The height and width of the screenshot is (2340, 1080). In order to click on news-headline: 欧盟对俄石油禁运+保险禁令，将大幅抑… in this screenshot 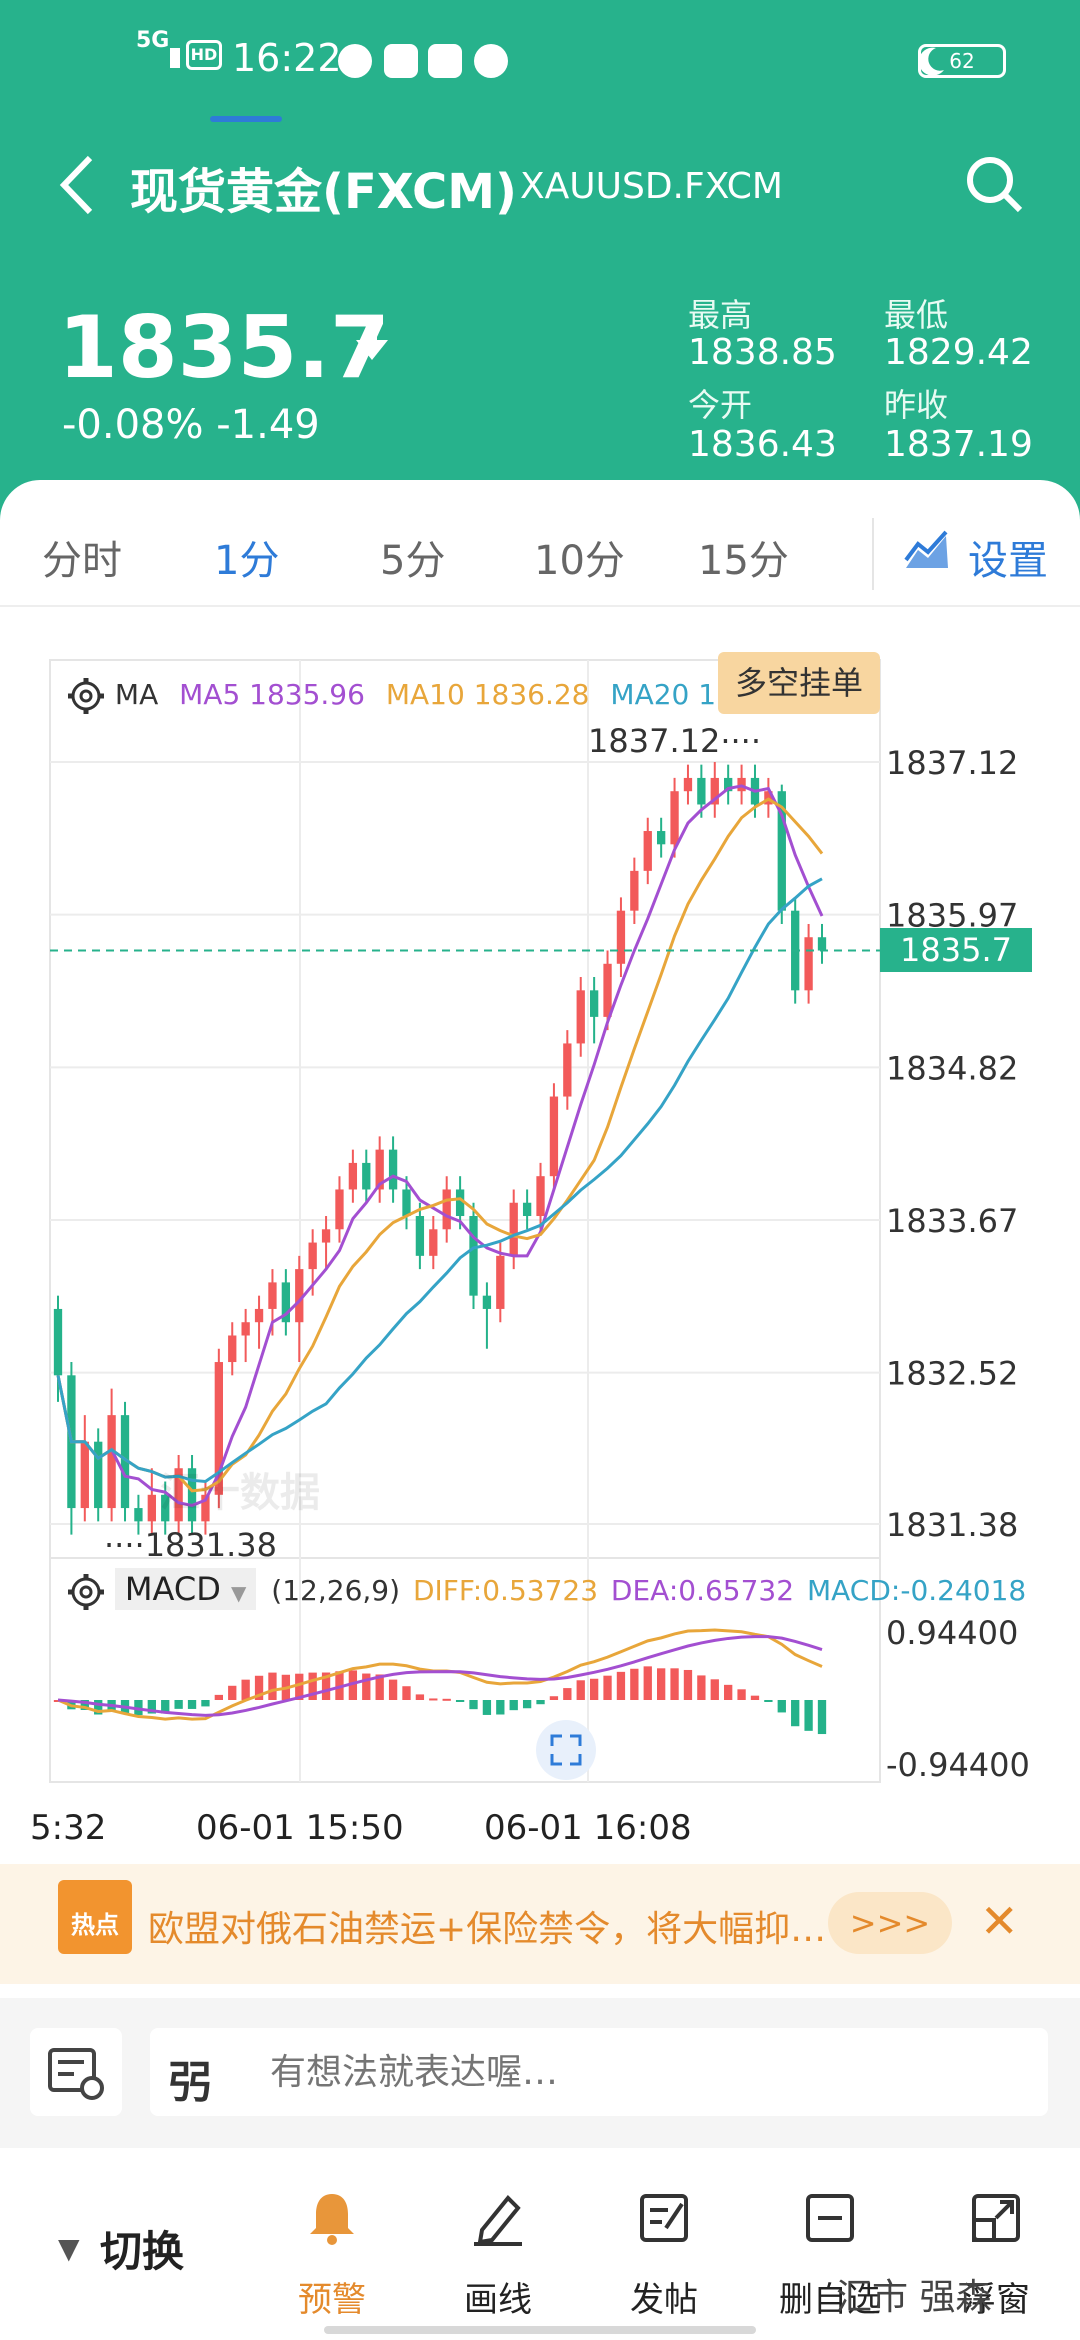, I will do `click(487, 1929)`.